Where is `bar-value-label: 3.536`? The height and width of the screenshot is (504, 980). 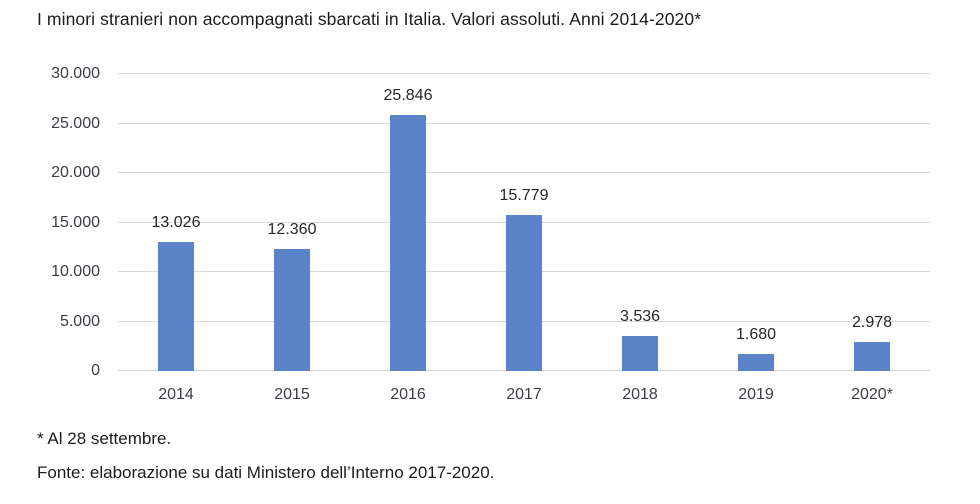
bar-value-label: 3.536 is located at coordinates (640, 316).